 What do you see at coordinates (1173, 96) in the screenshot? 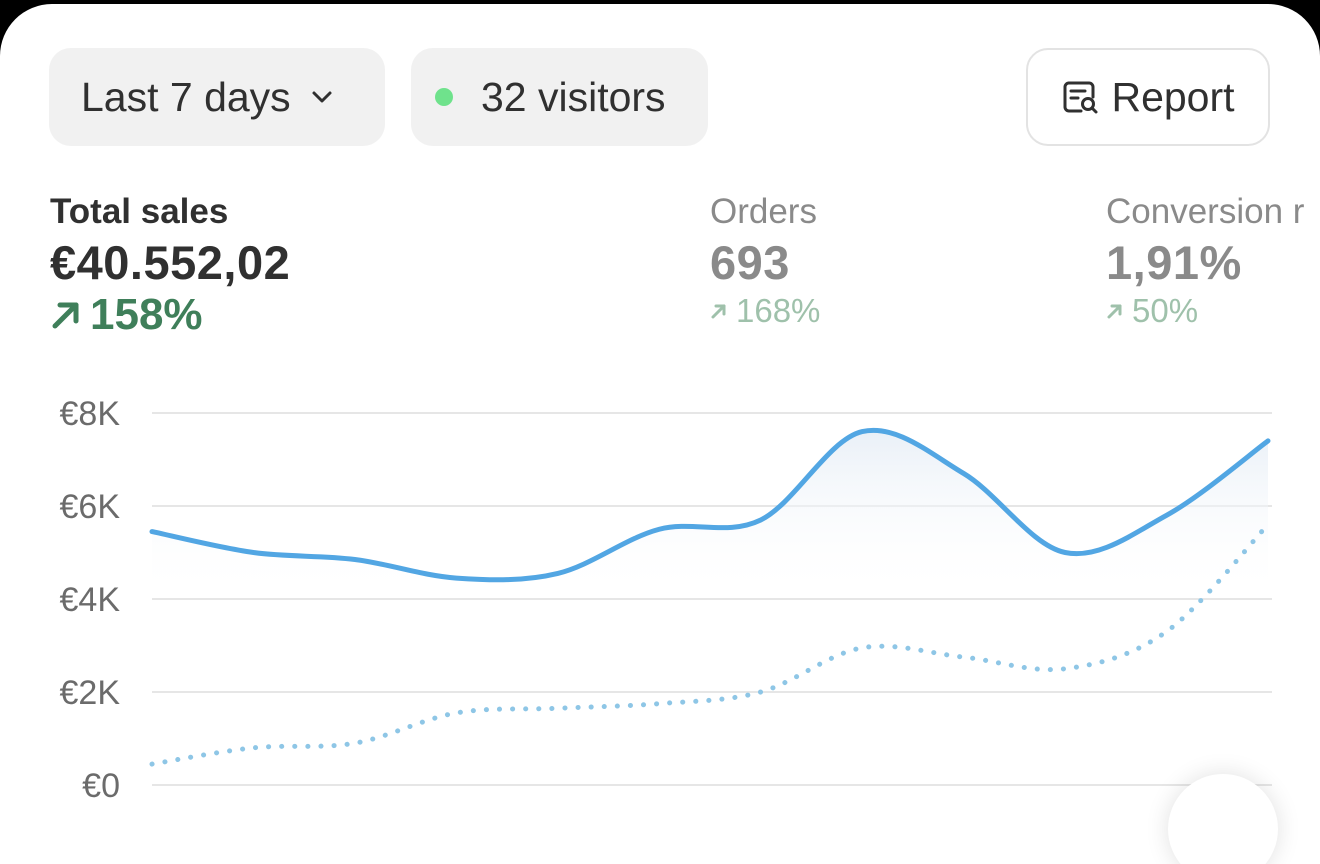
I see `report-label: Report` at bounding box center [1173, 96].